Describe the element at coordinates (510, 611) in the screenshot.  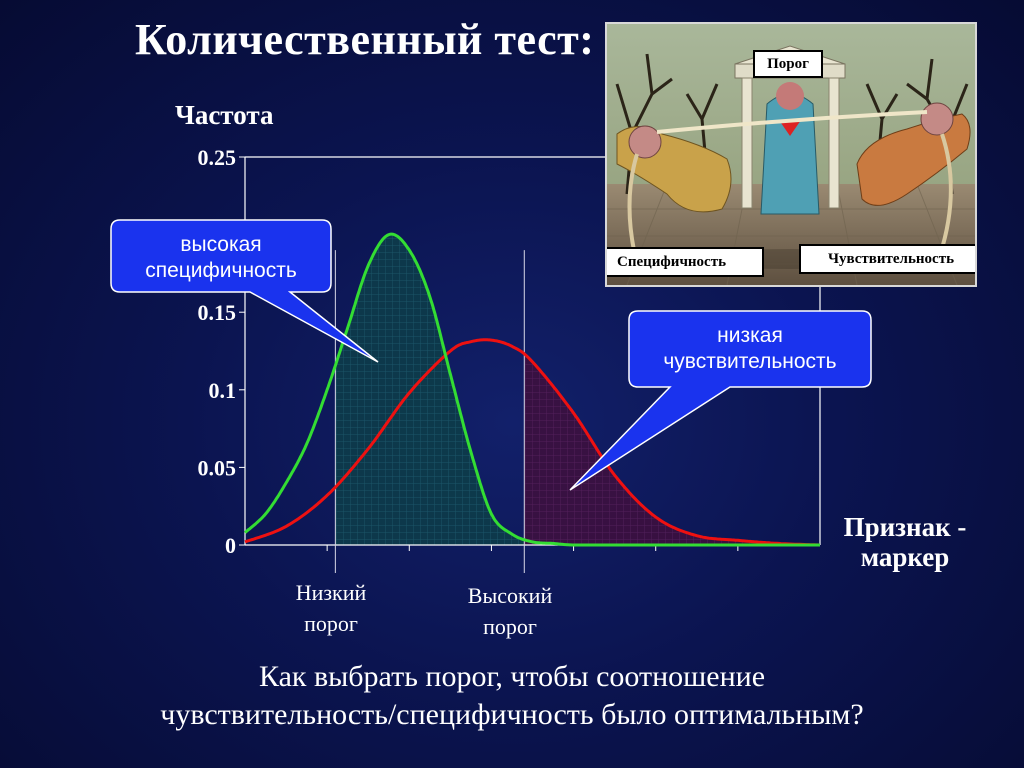
I see `high-threshold-label: Высокий порог` at that location.